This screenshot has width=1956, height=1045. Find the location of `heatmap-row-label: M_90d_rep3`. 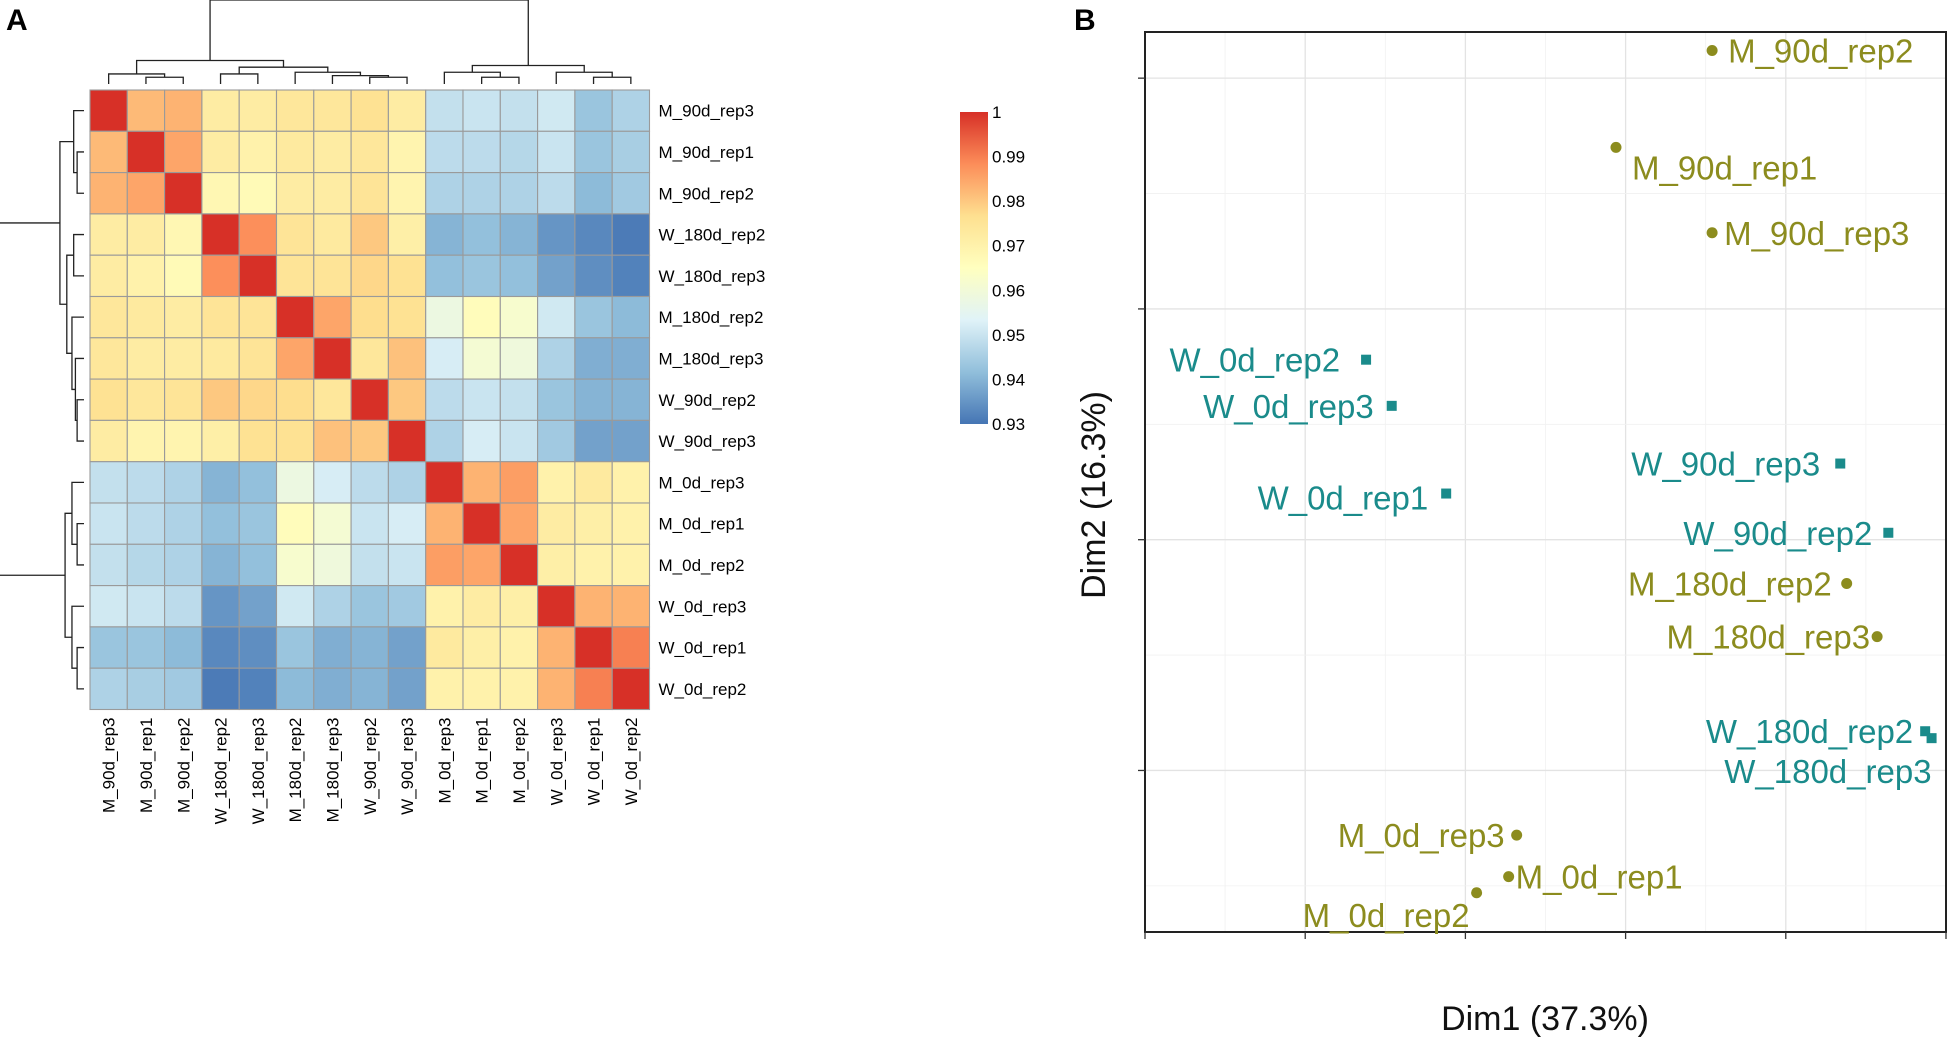

heatmap-row-label: M_90d_rep3 is located at coordinates (706, 111).